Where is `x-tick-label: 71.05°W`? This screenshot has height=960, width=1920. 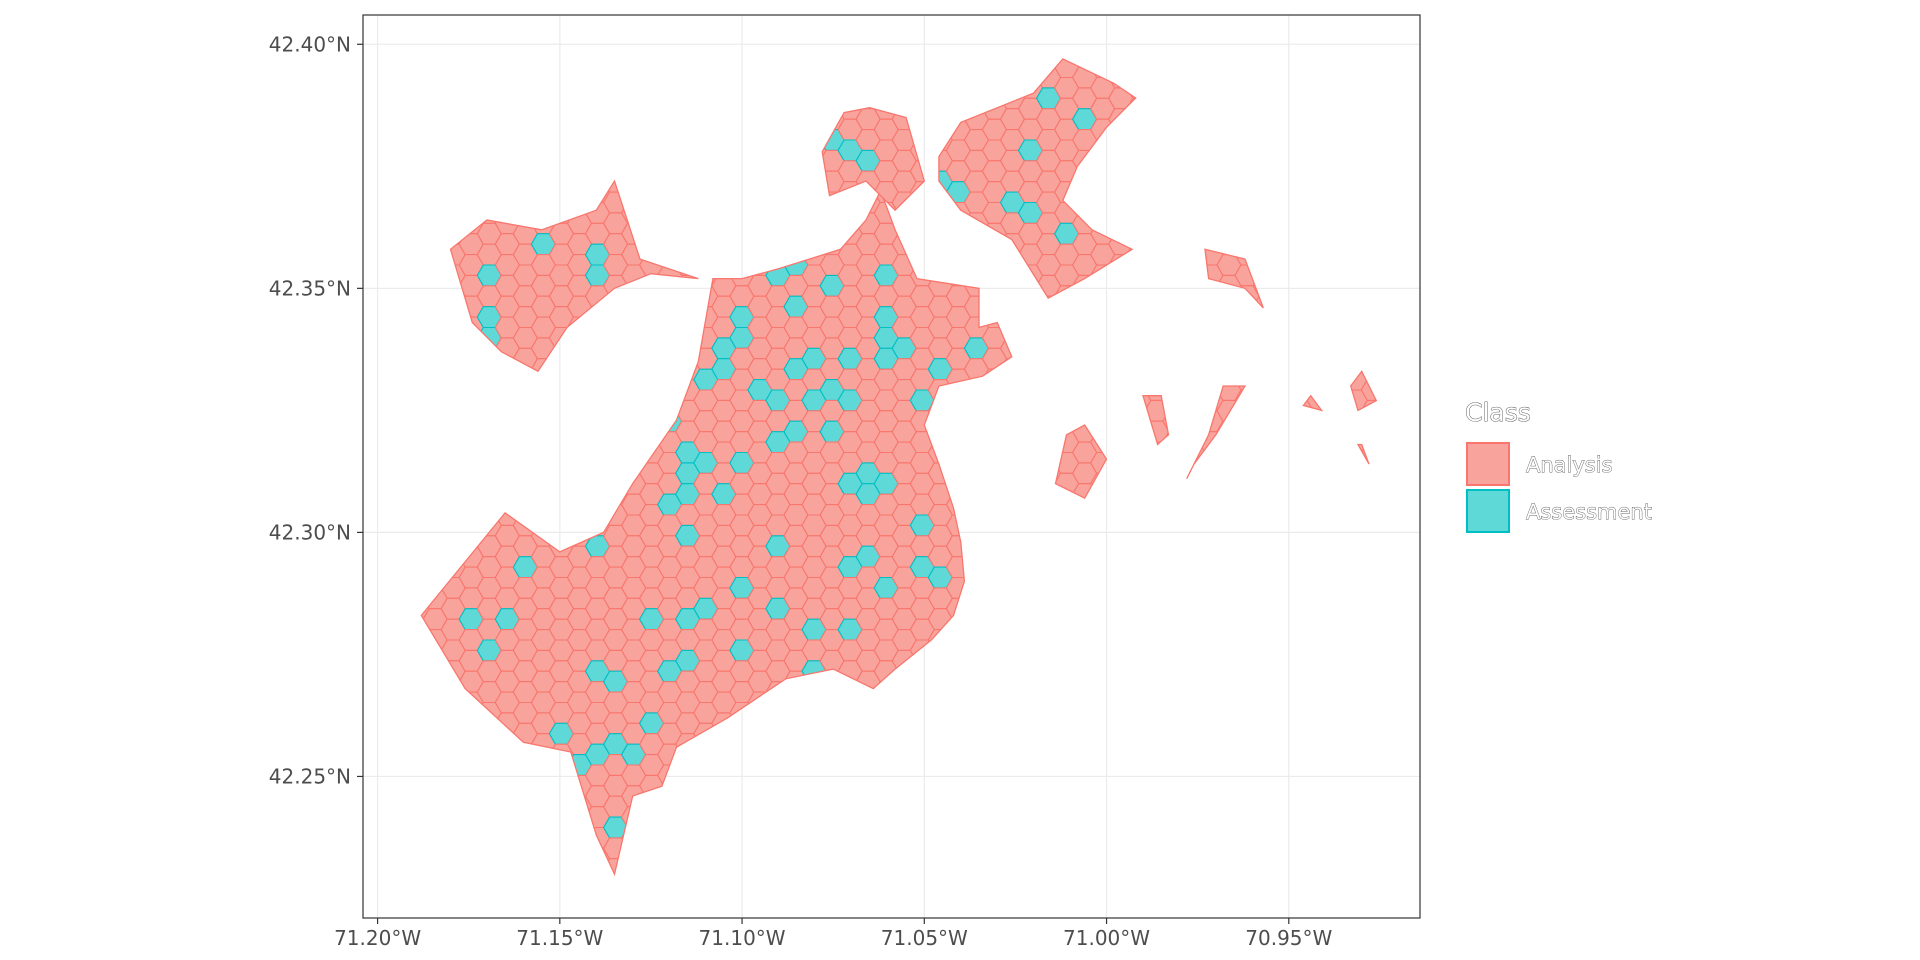 x-tick-label: 71.05°W is located at coordinates (924, 938).